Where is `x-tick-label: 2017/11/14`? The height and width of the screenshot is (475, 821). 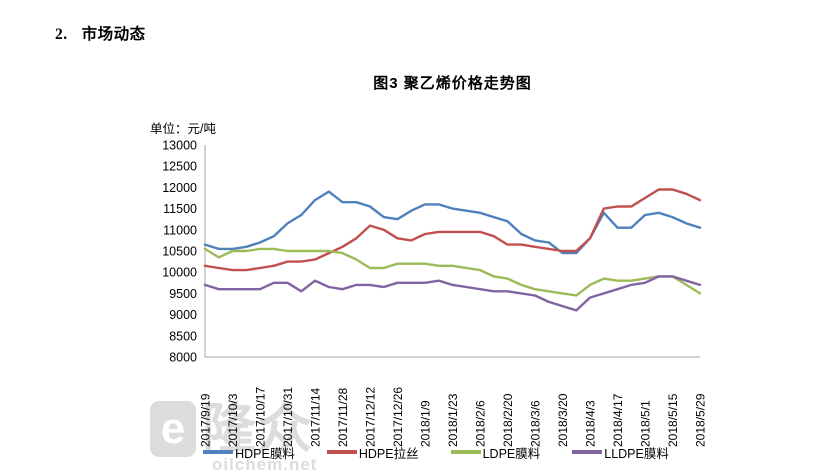
x-tick-label: 2017/11/14 is located at coordinates (316, 417).